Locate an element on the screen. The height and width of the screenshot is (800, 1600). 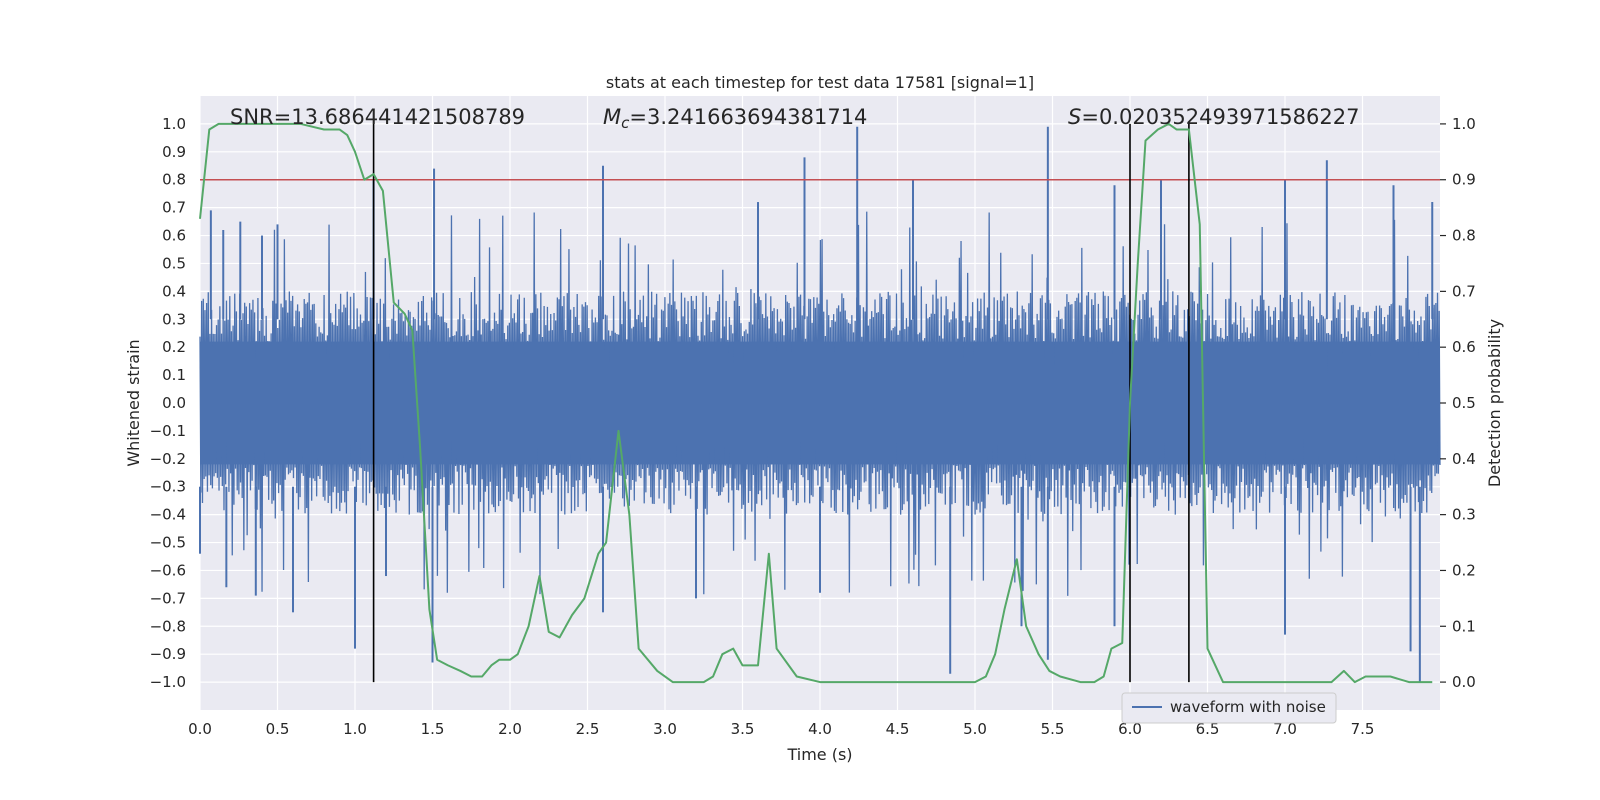
y-tick-left-16: −0.6 is located at coordinates (168, 570).